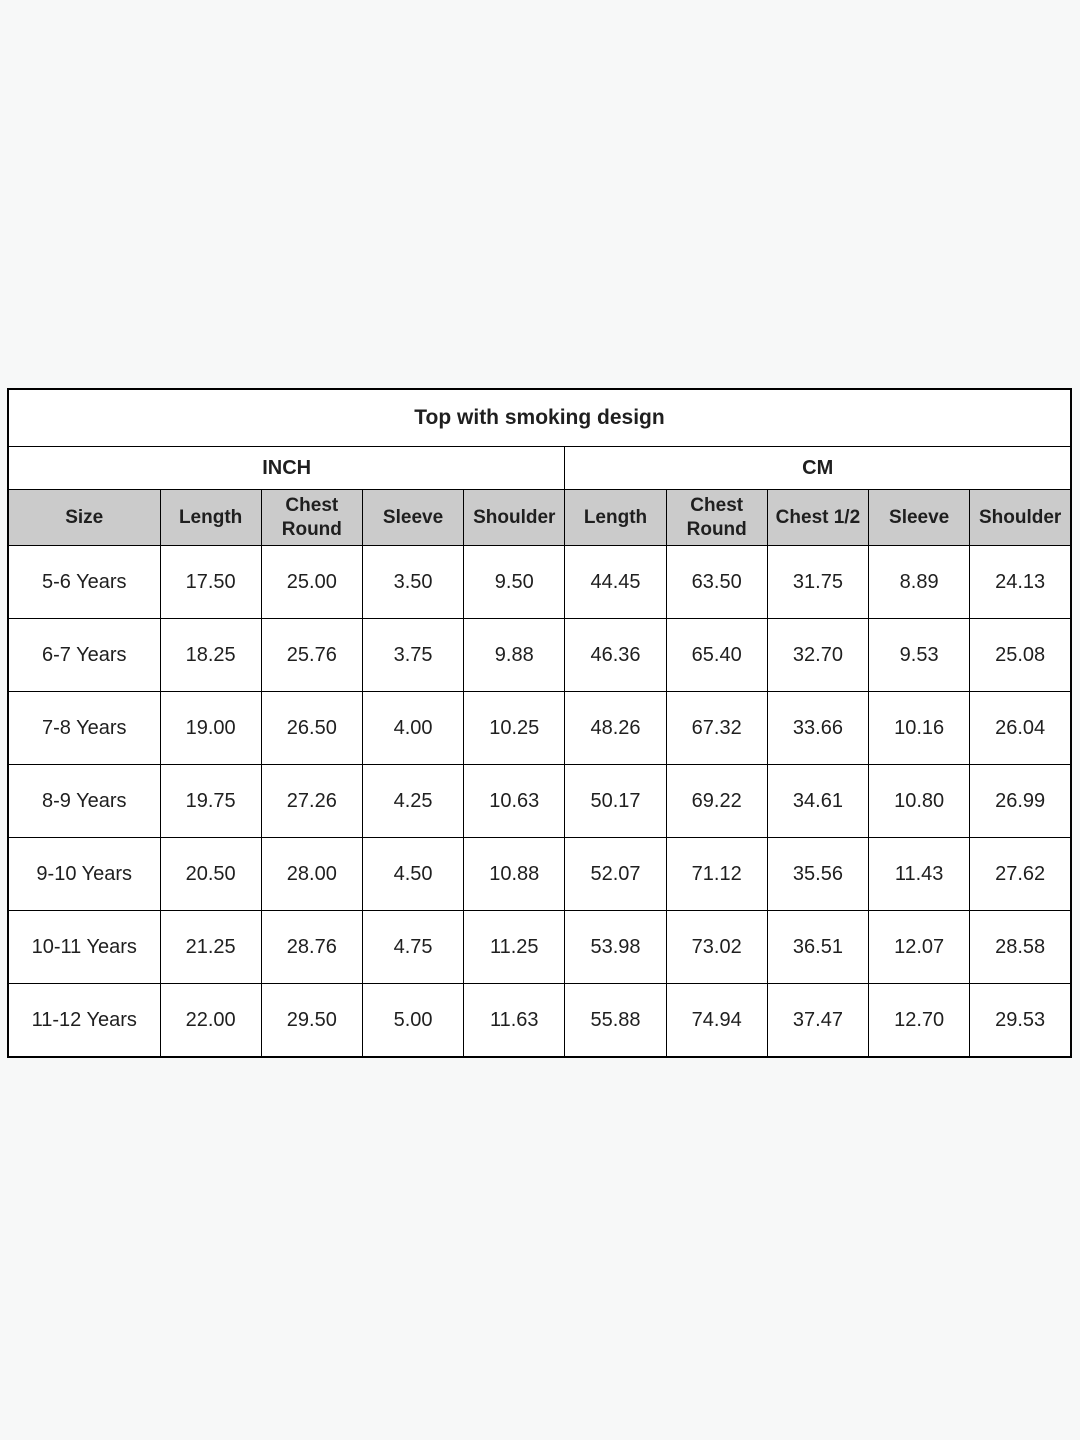  I want to click on value-cell: 10.16, so click(919, 728).